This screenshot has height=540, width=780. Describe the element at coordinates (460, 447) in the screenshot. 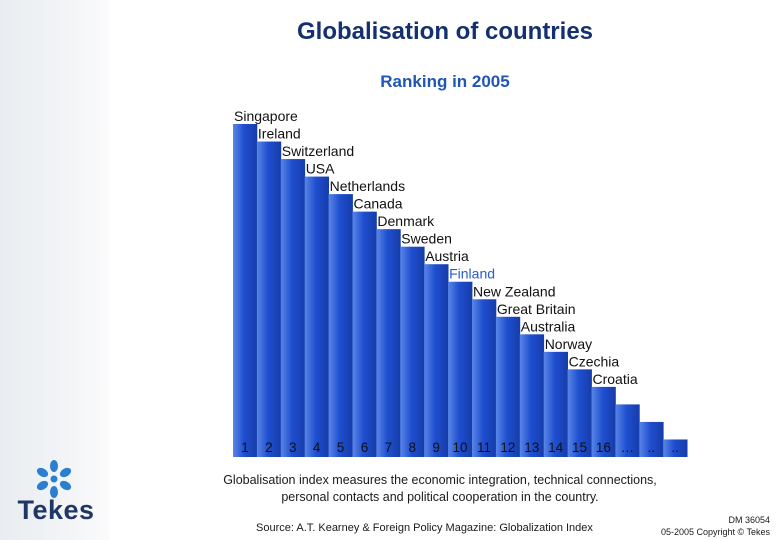

I see `rank-label: 10` at that location.